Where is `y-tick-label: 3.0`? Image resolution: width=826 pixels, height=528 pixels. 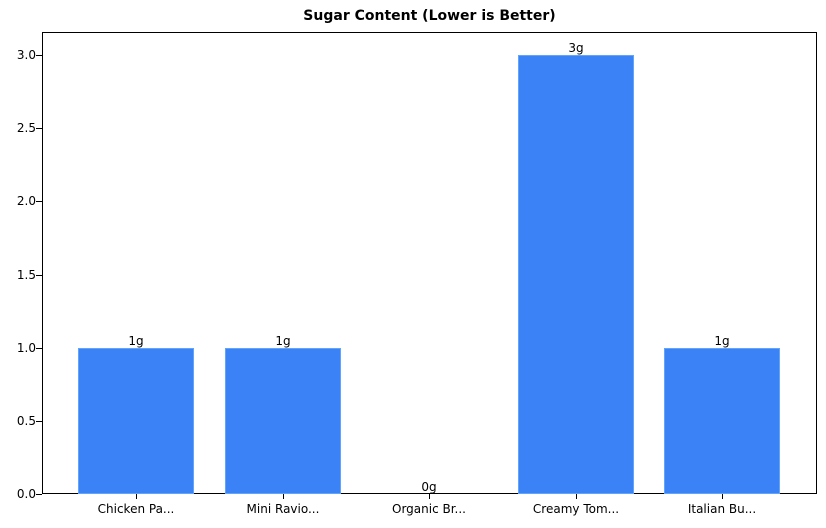
y-tick-label: 3.0 is located at coordinates (26, 55).